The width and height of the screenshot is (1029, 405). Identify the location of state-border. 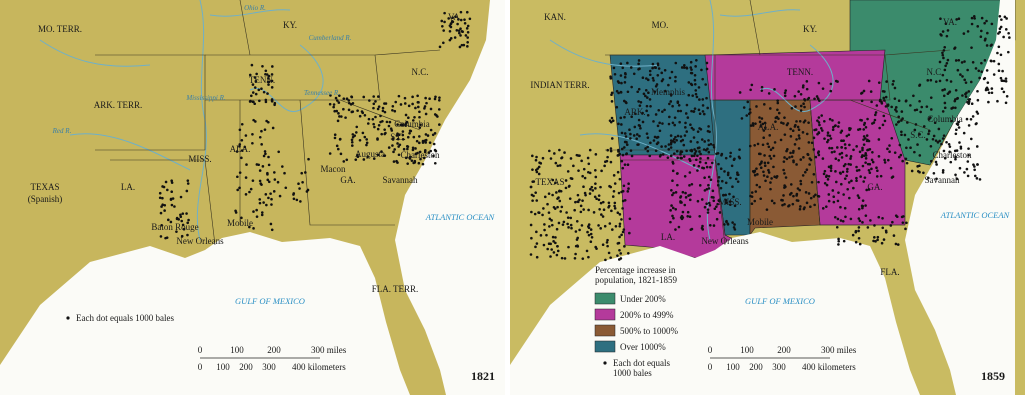
(917, 52).